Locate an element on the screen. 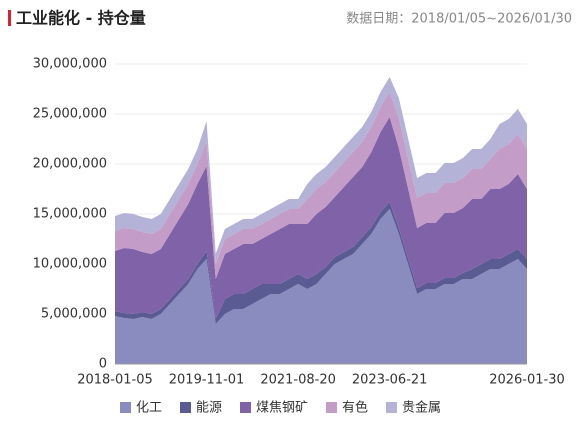 The image size is (579, 434). y-tick-label: 20,000,000 is located at coordinates (70, 164).